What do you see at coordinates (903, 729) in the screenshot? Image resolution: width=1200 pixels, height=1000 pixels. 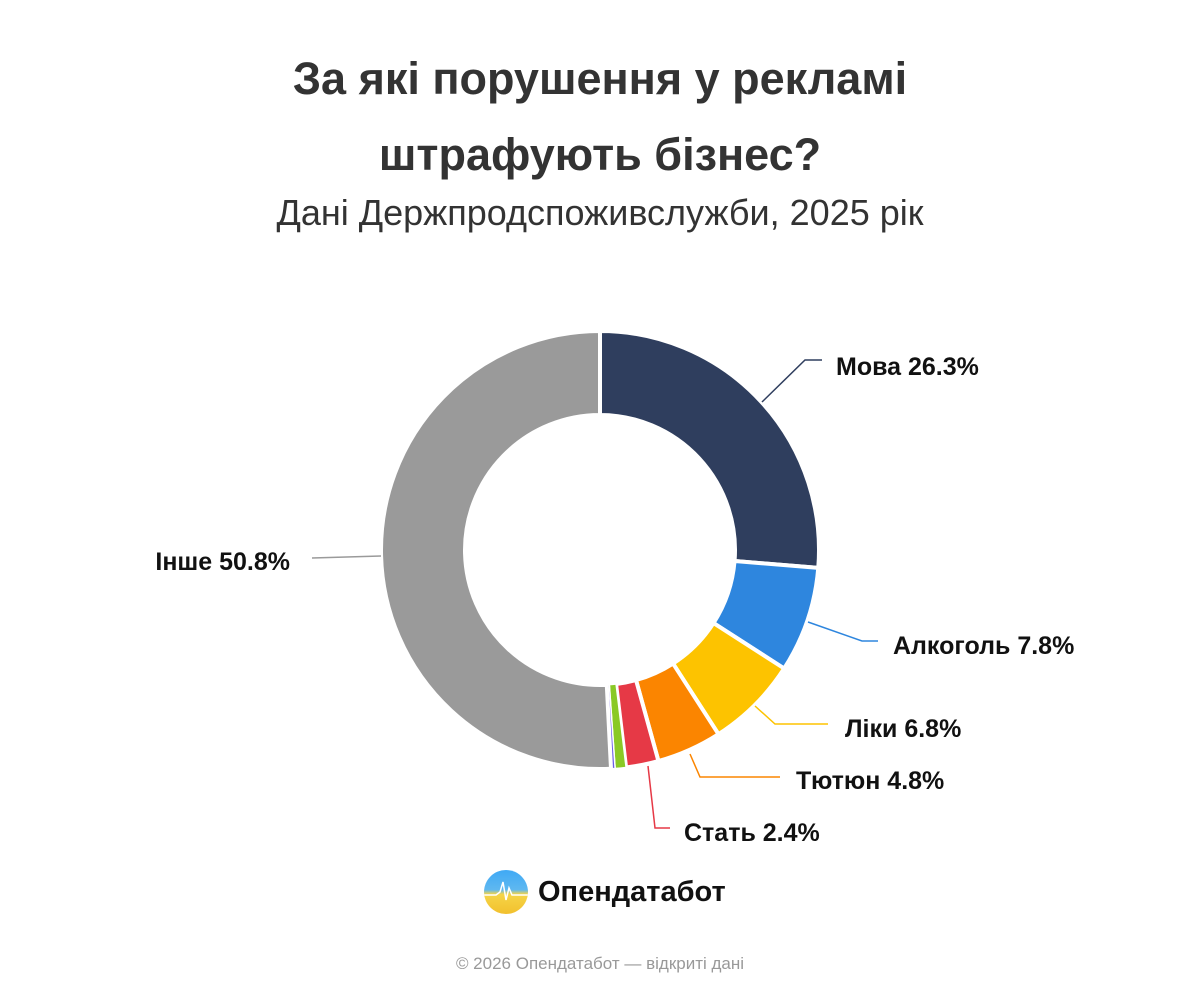 I see `data-label-Ліки: Ліки 6.8%` at bounding box center [903, 729].